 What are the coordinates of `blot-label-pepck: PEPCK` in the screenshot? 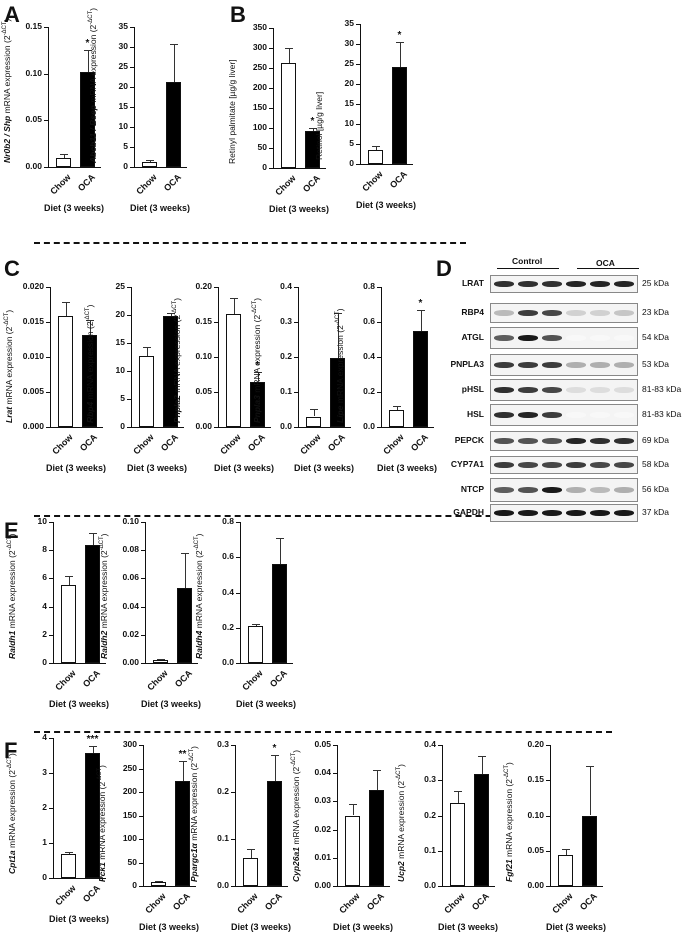 It's located at (469, 440).